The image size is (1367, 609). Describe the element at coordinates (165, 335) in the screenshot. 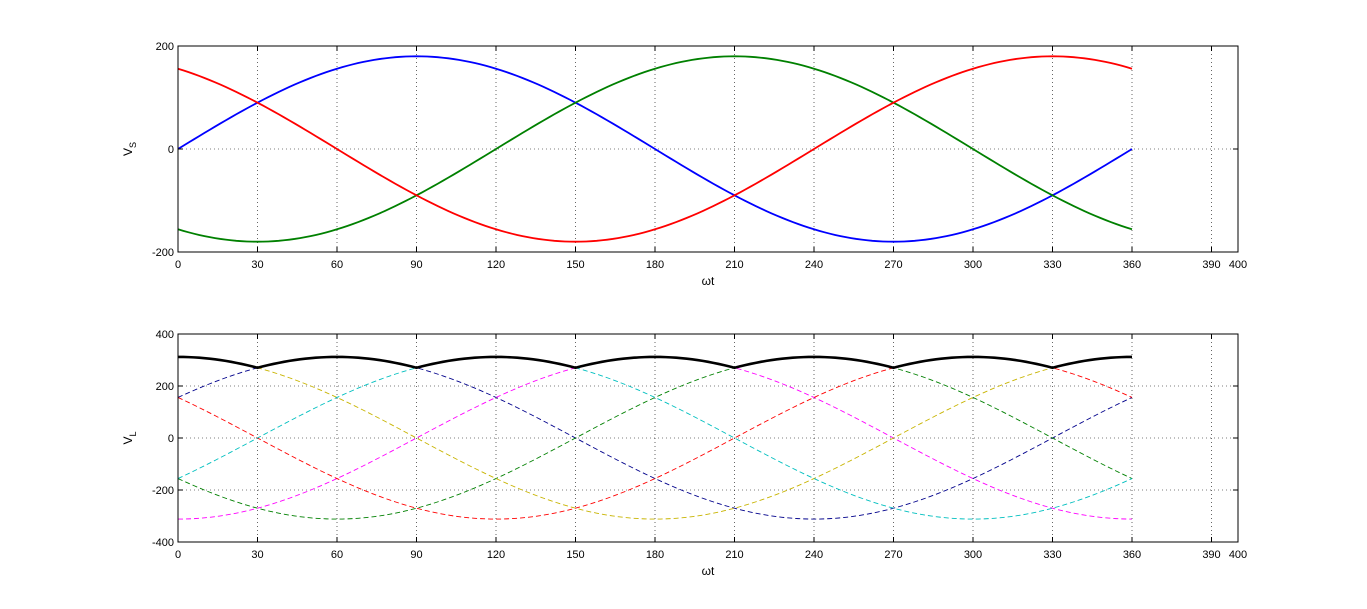

I see `y-tick-label: 400` at that location.